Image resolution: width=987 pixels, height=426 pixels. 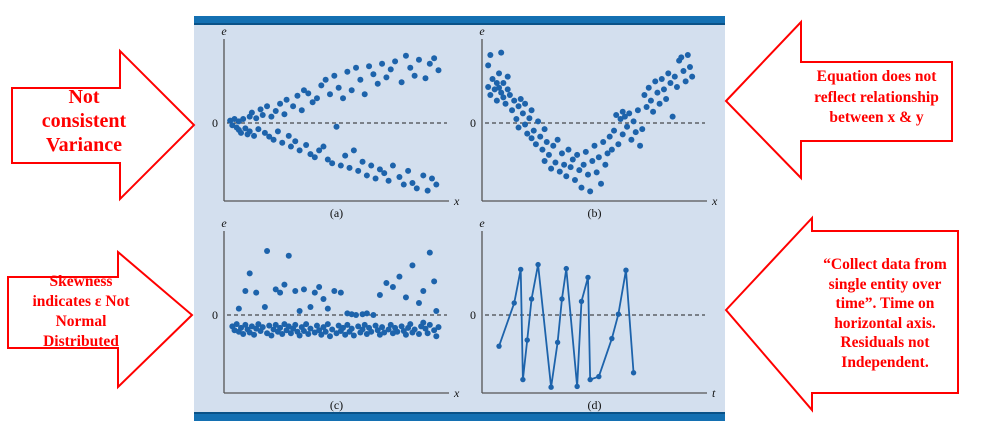 What do you see at coordinates (81, 281) in the screenshot?
I see `callout-line: Skewness` at bounding box center [81, 281].